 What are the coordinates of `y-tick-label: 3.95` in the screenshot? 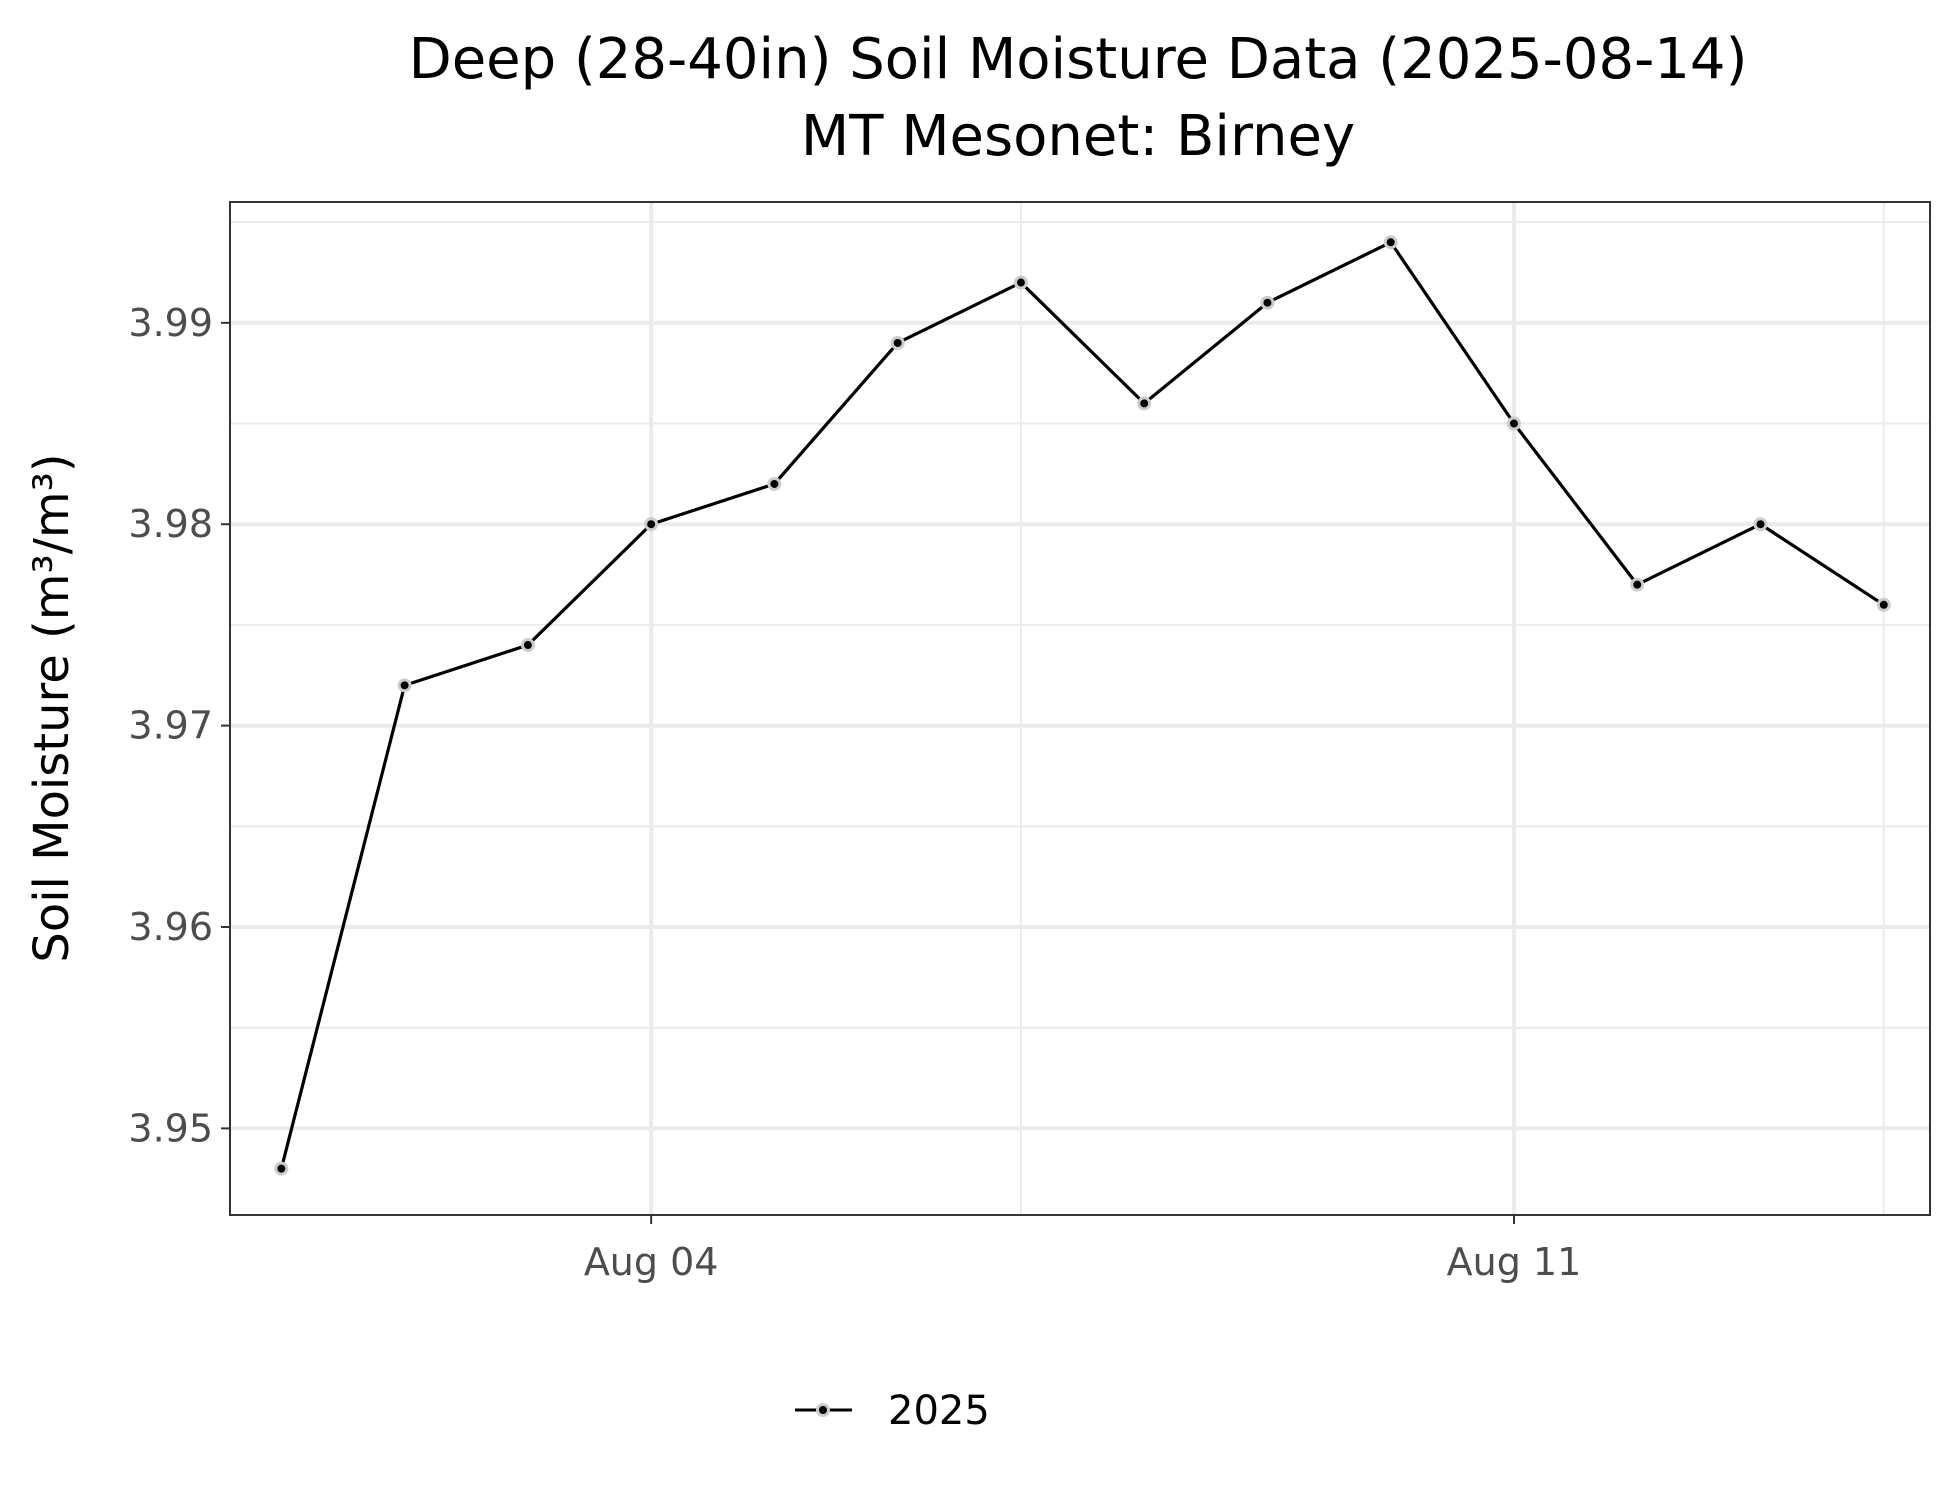 It's located at (170, 1128).